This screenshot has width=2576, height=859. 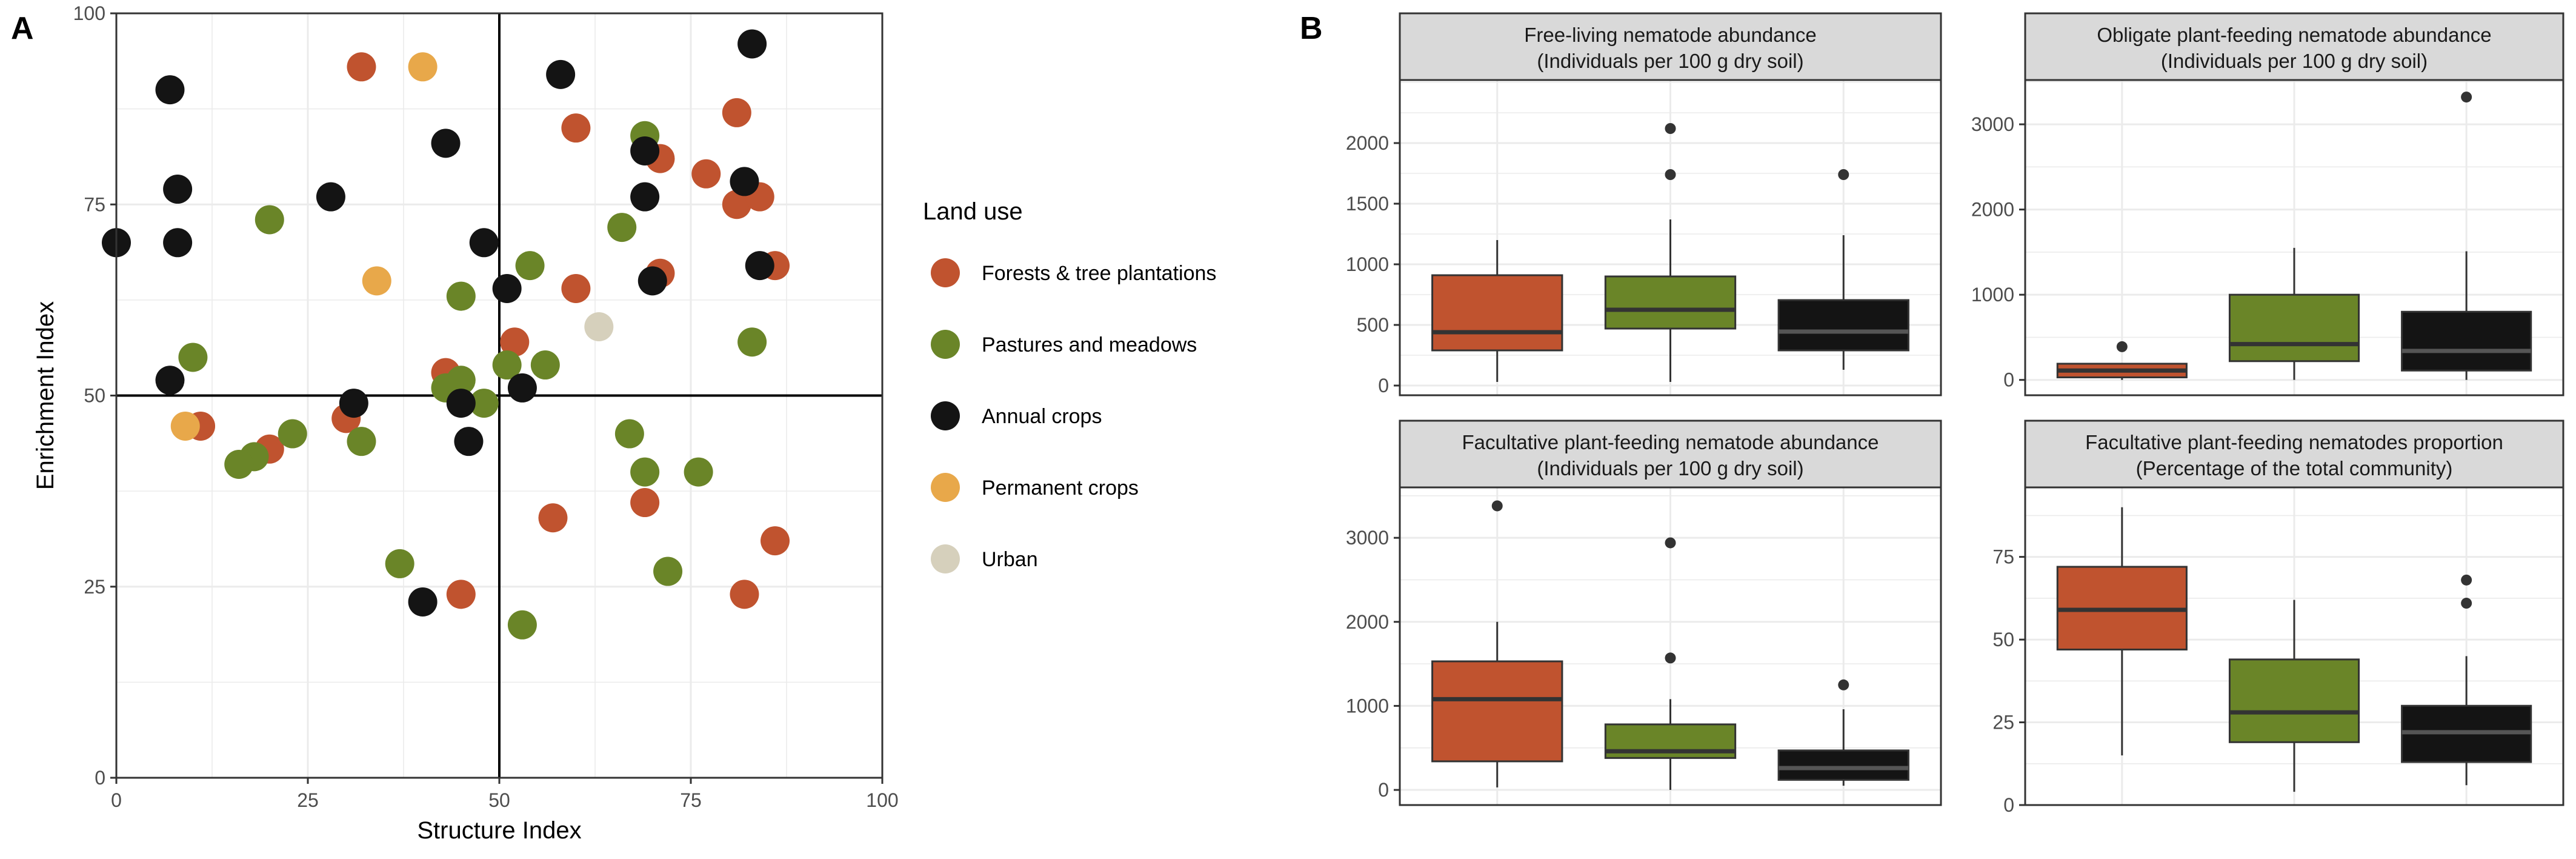 What do you see at coordinates (1311, 28) in the screenshot?
I see `panel-label-b: B` at bounding box center [1311, 28].